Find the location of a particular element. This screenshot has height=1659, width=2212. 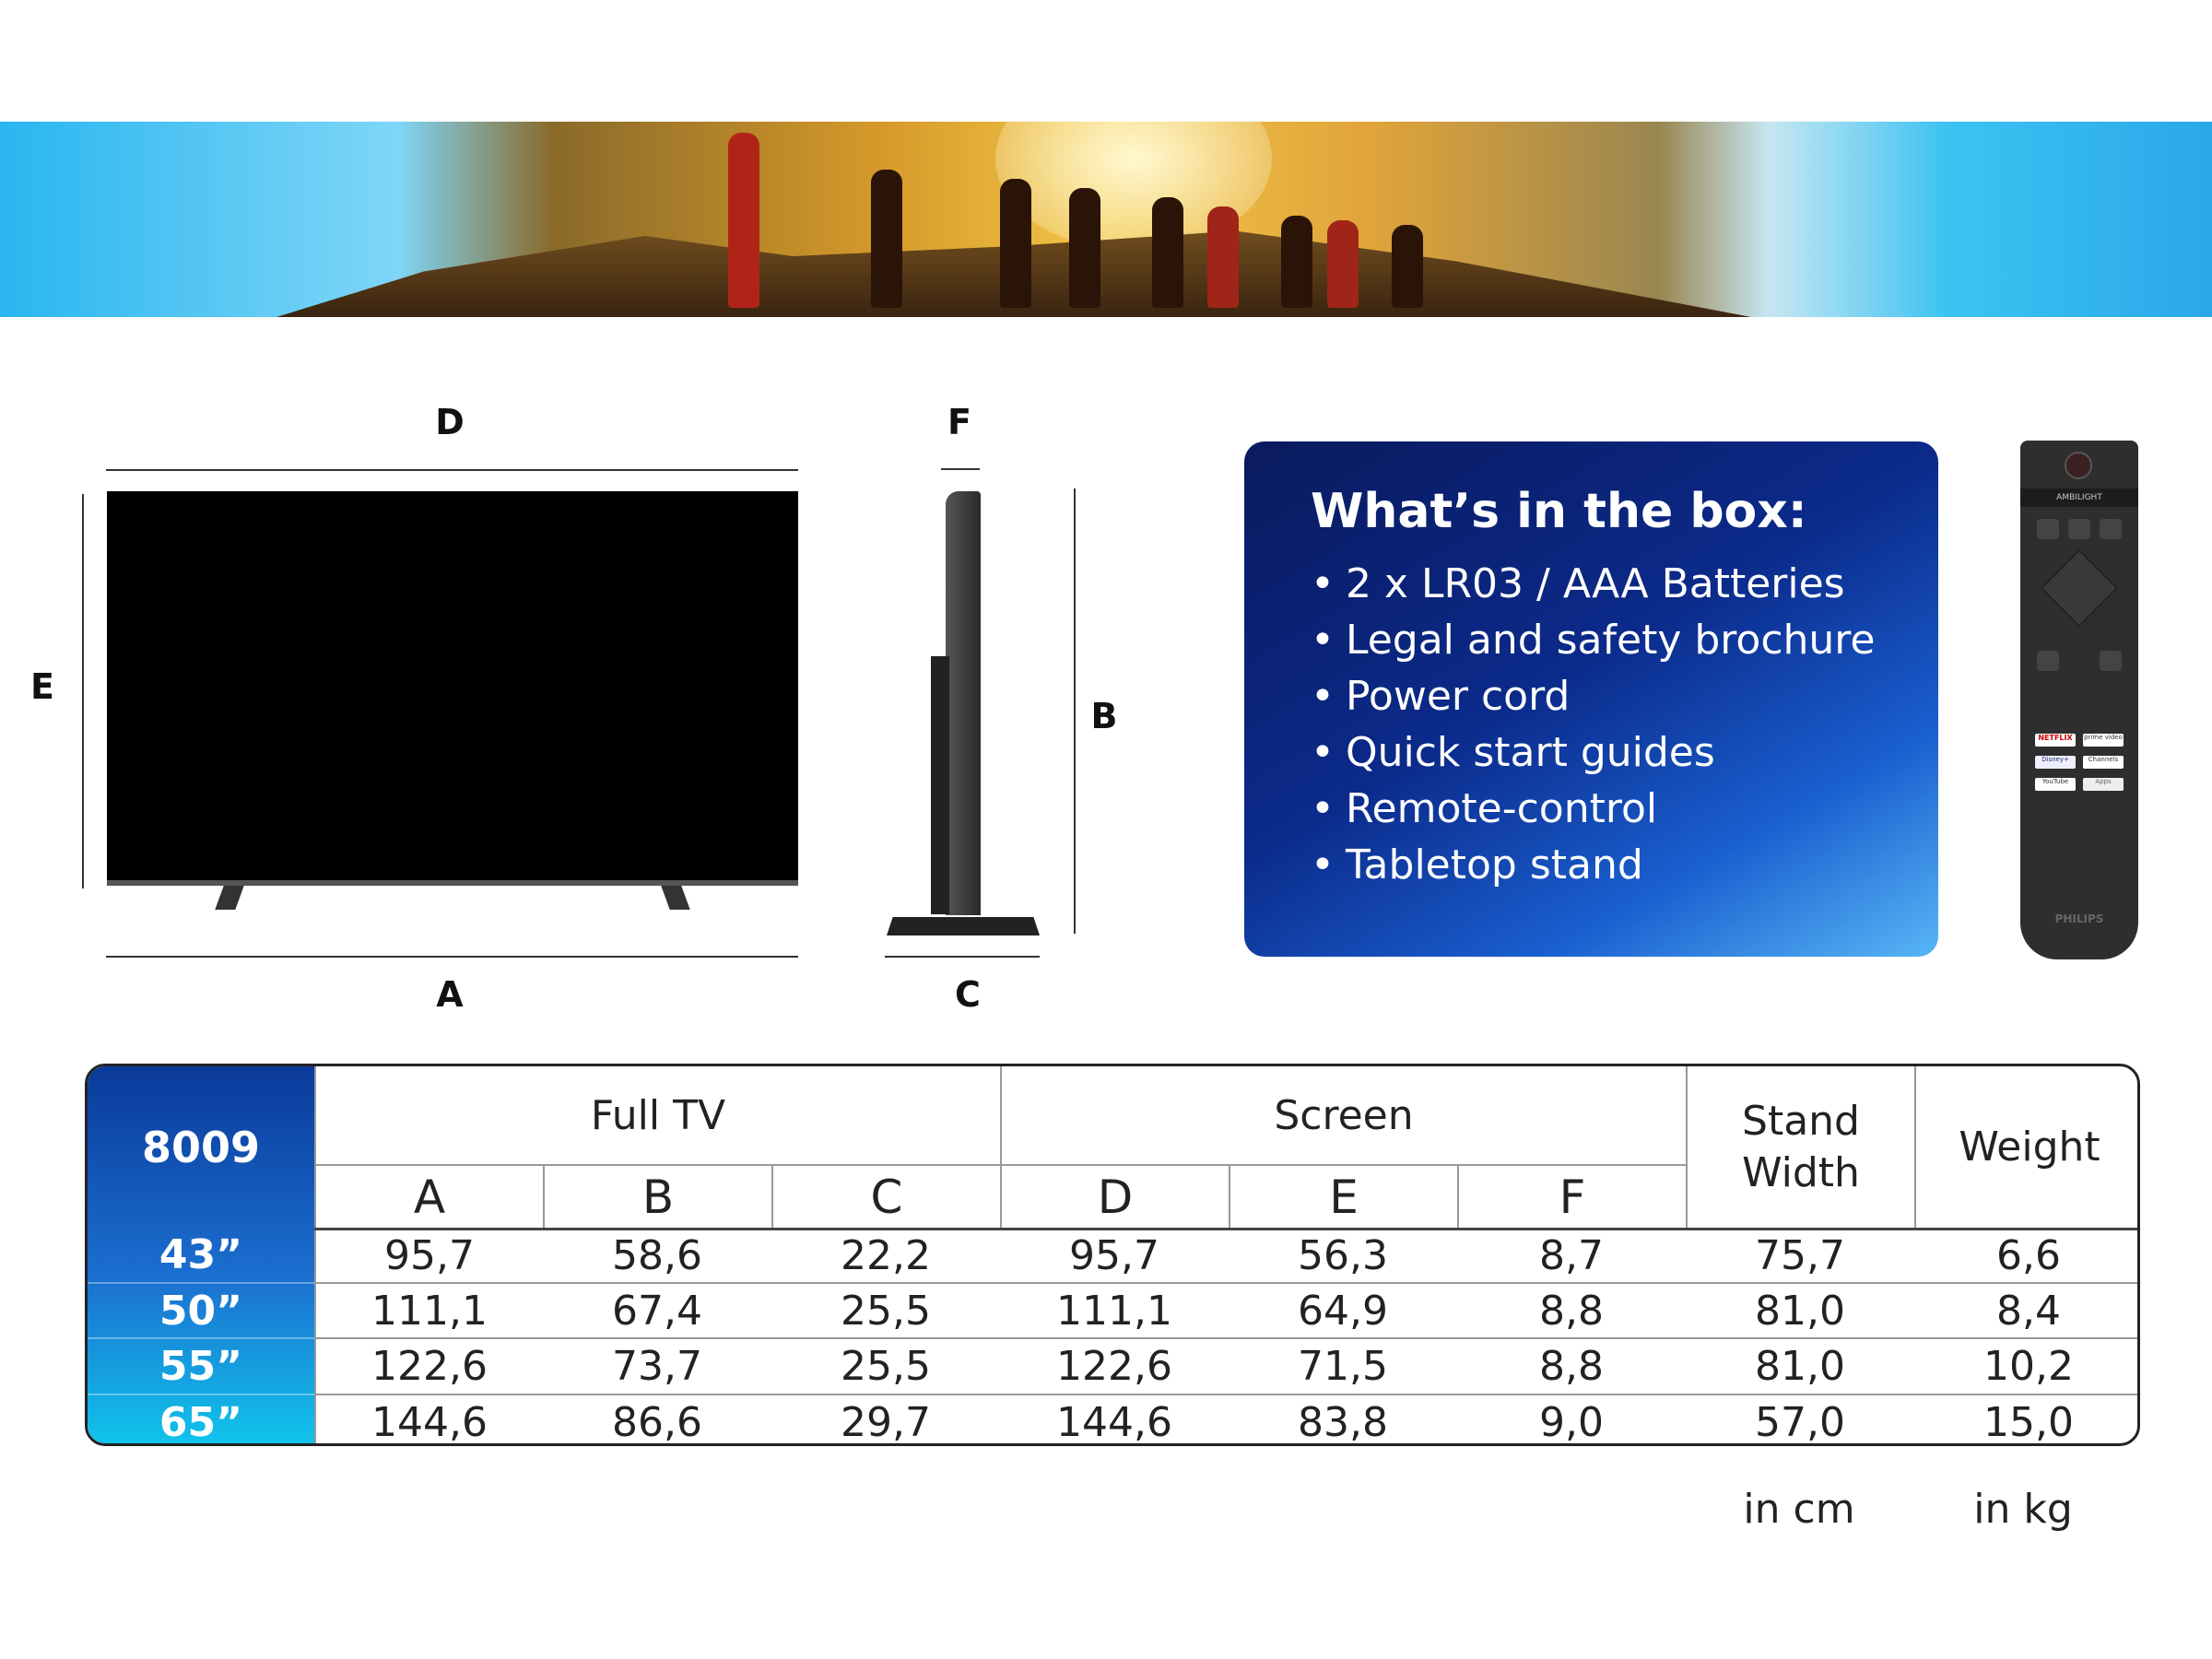

table-cell: 6,6 is located at coordinates (2025, 1255).